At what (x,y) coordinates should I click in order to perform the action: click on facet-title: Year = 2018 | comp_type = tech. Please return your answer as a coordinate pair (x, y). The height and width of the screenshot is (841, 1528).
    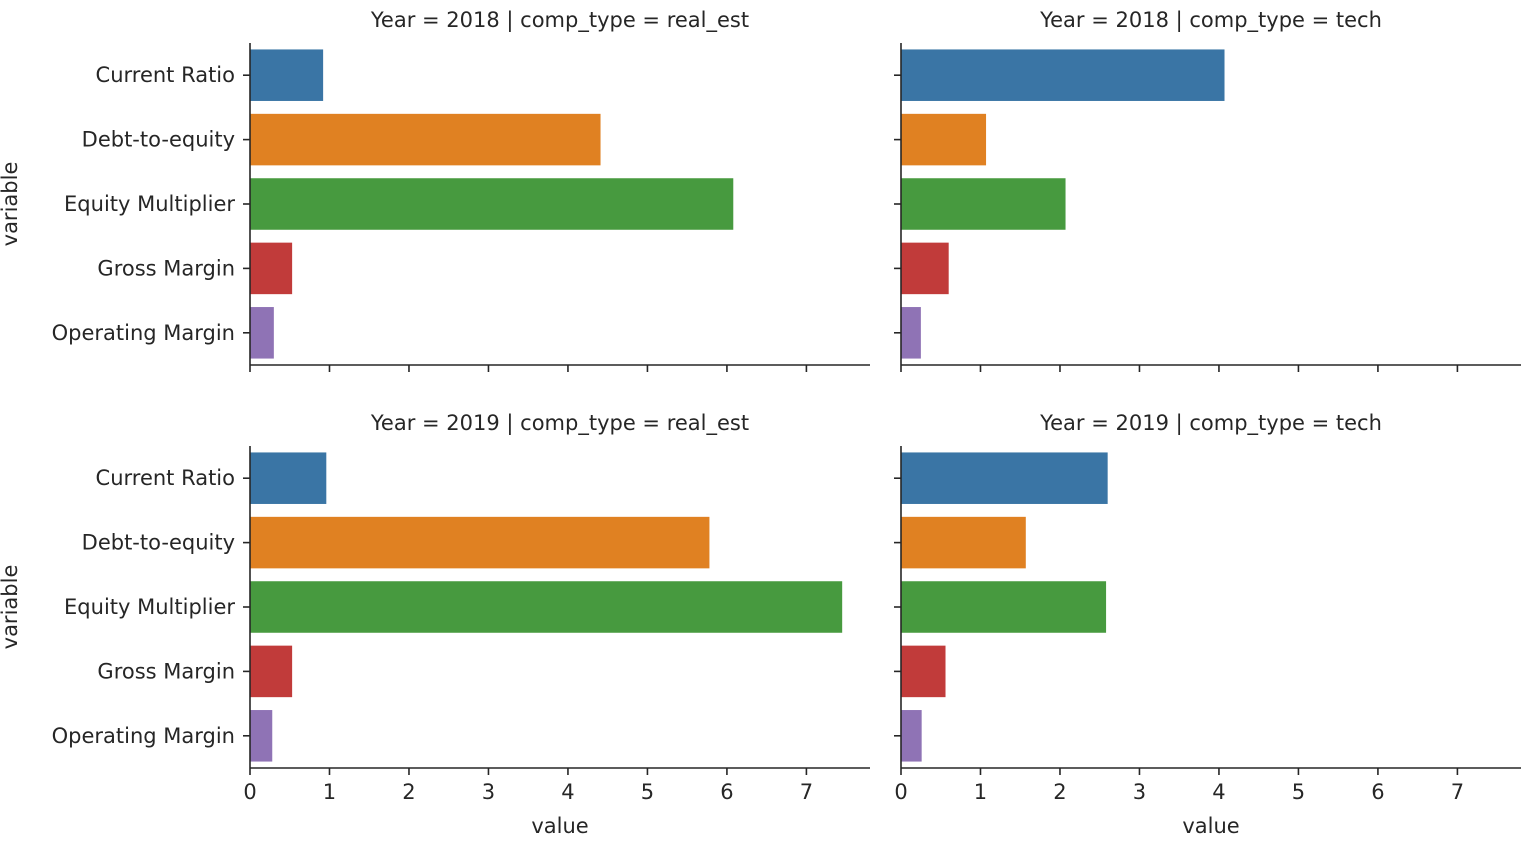
    Looking at the image, I should click on (1210, 20).